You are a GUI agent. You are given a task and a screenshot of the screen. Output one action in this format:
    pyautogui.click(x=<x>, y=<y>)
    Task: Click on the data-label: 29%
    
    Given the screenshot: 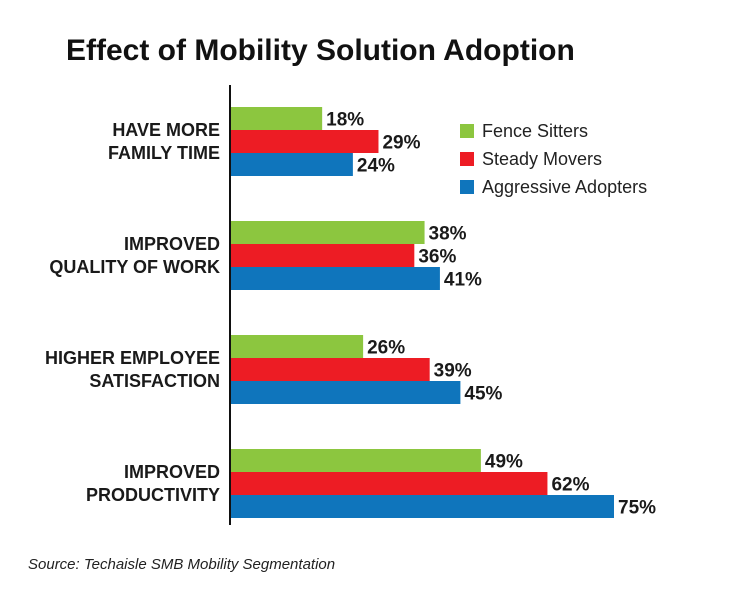 What is the action you would take?
    pyautogui.click(x=401, y=143)
    